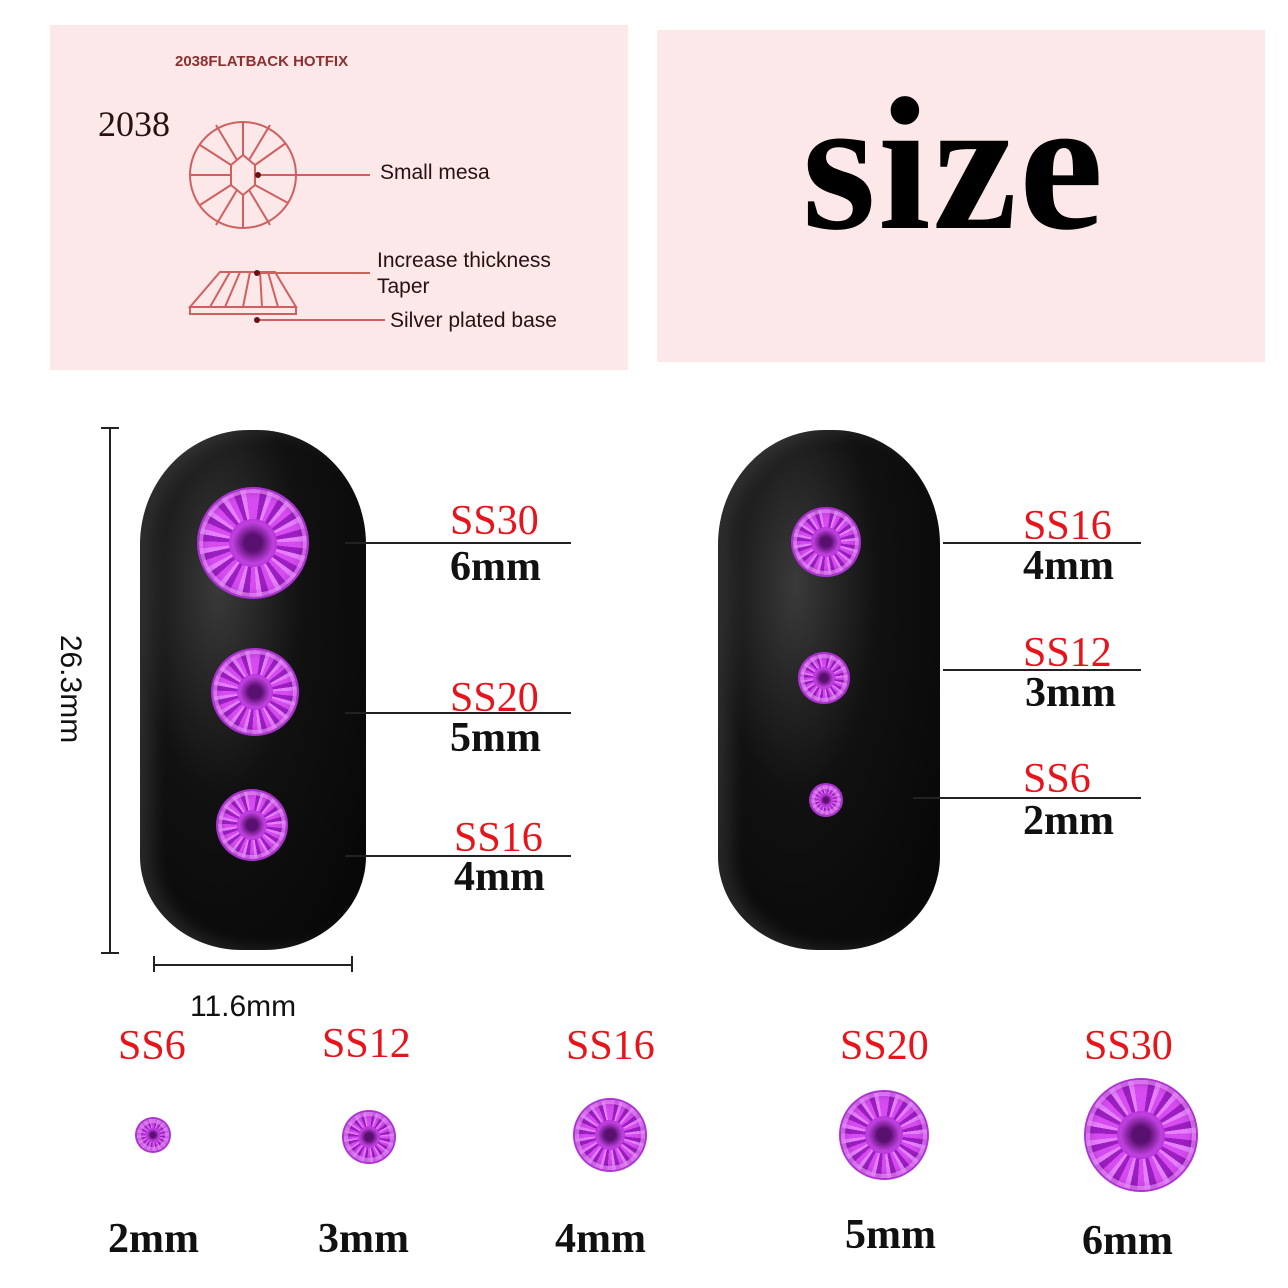 The width and height of the screenshot is (1288, 1288). What do you see at coordinates (153, 1135) in the screenshot?
I see `gem-2mm` at bounding box center [153, 1135].